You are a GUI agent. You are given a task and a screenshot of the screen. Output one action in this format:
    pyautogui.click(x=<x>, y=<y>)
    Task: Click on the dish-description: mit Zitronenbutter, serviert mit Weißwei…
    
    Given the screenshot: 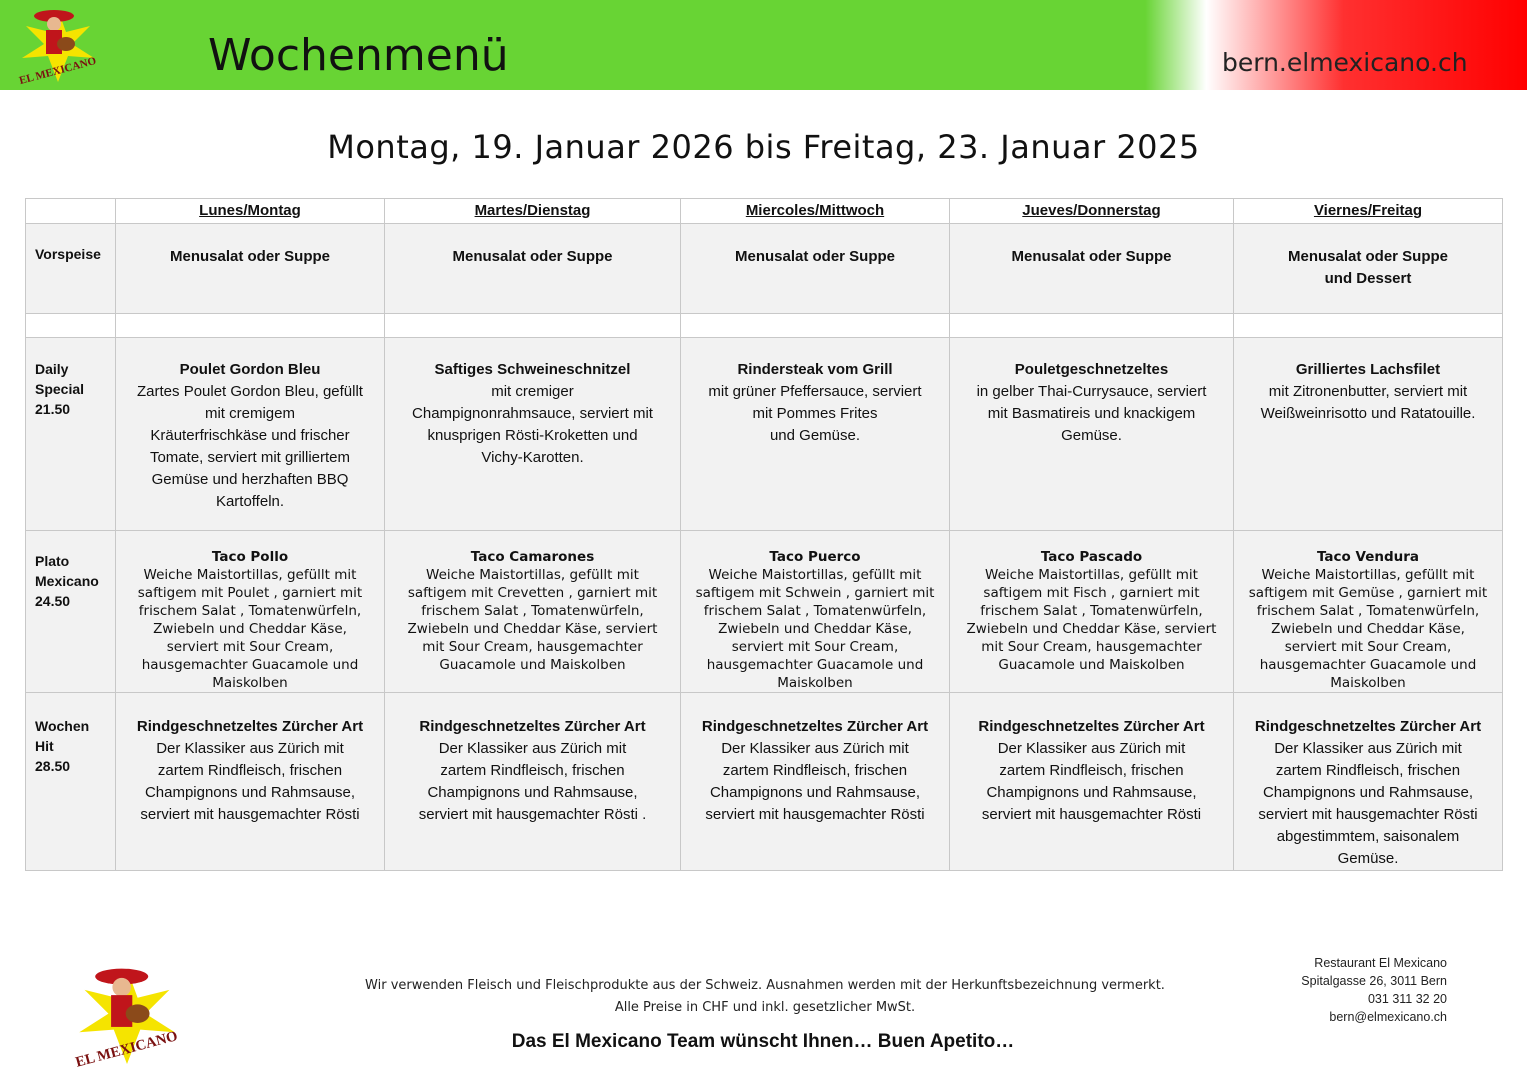 What is the action you would take?
    pyautogui.click(x=1368, y=402)
    